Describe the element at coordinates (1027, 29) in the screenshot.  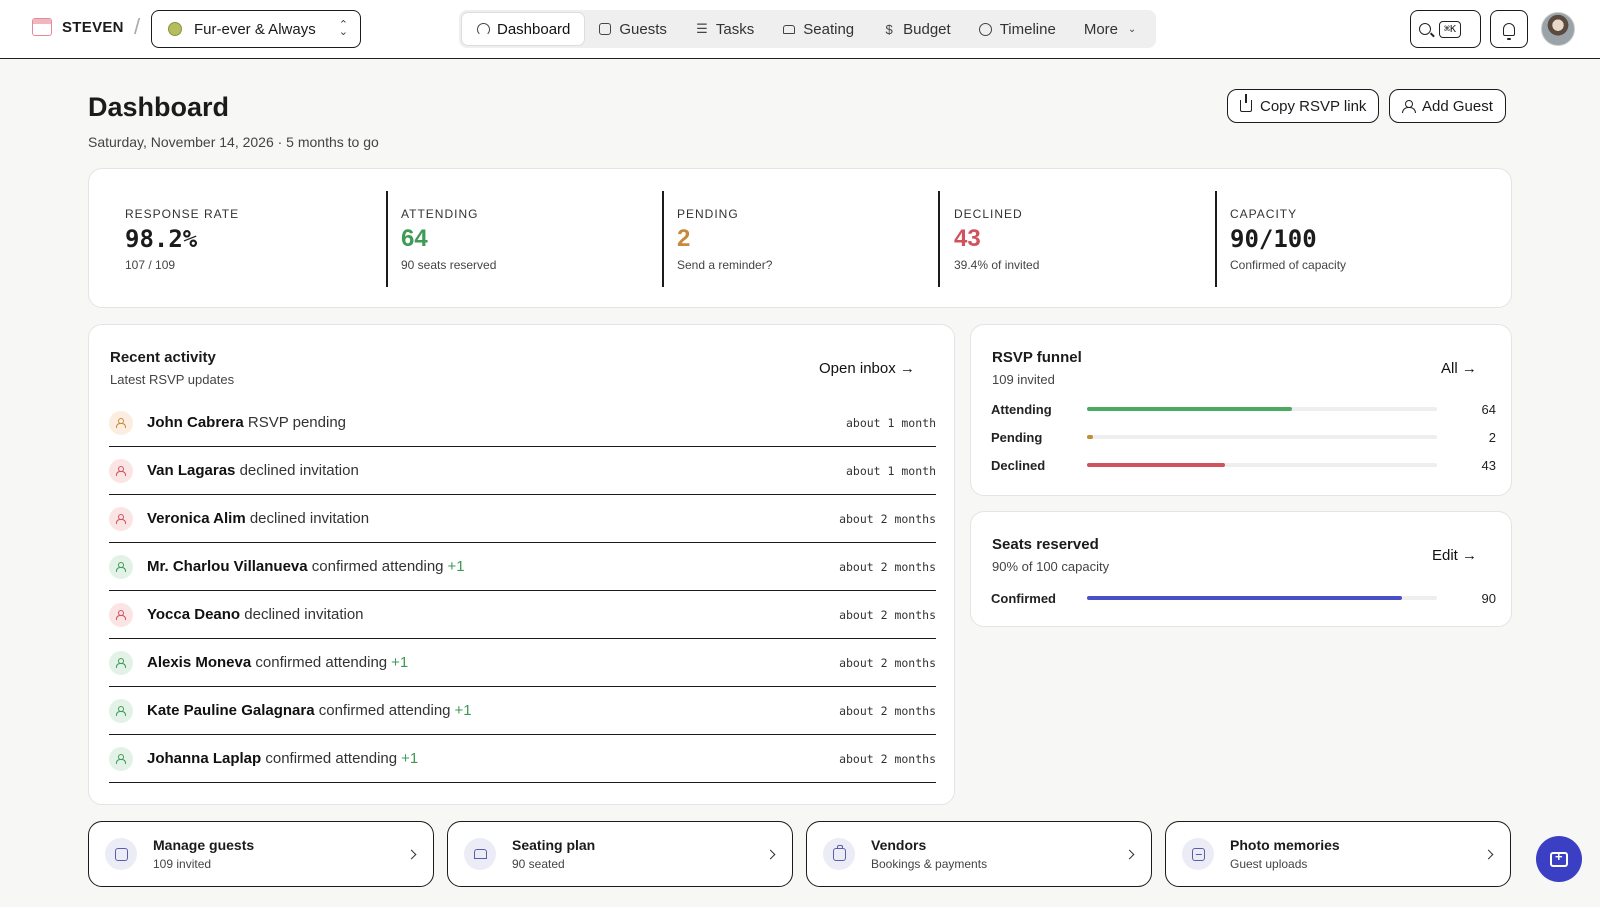
I see `nav-label: Timeline` at that location.